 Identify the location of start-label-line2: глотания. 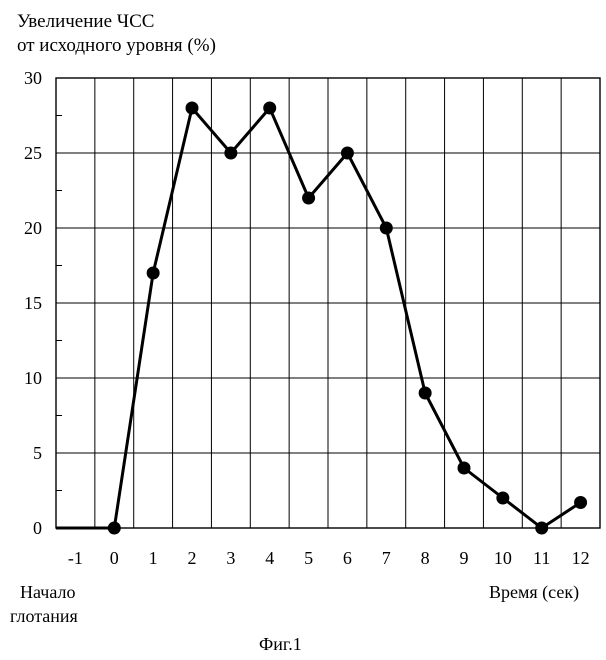
(44, 616).